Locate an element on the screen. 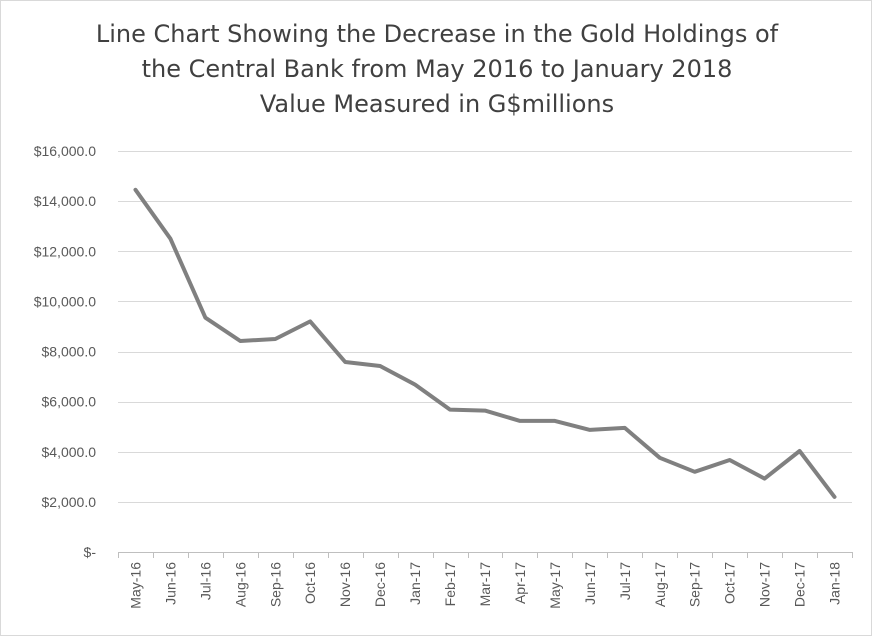  x-tick-label: Jul-16 is located at coordinates (205, 581).